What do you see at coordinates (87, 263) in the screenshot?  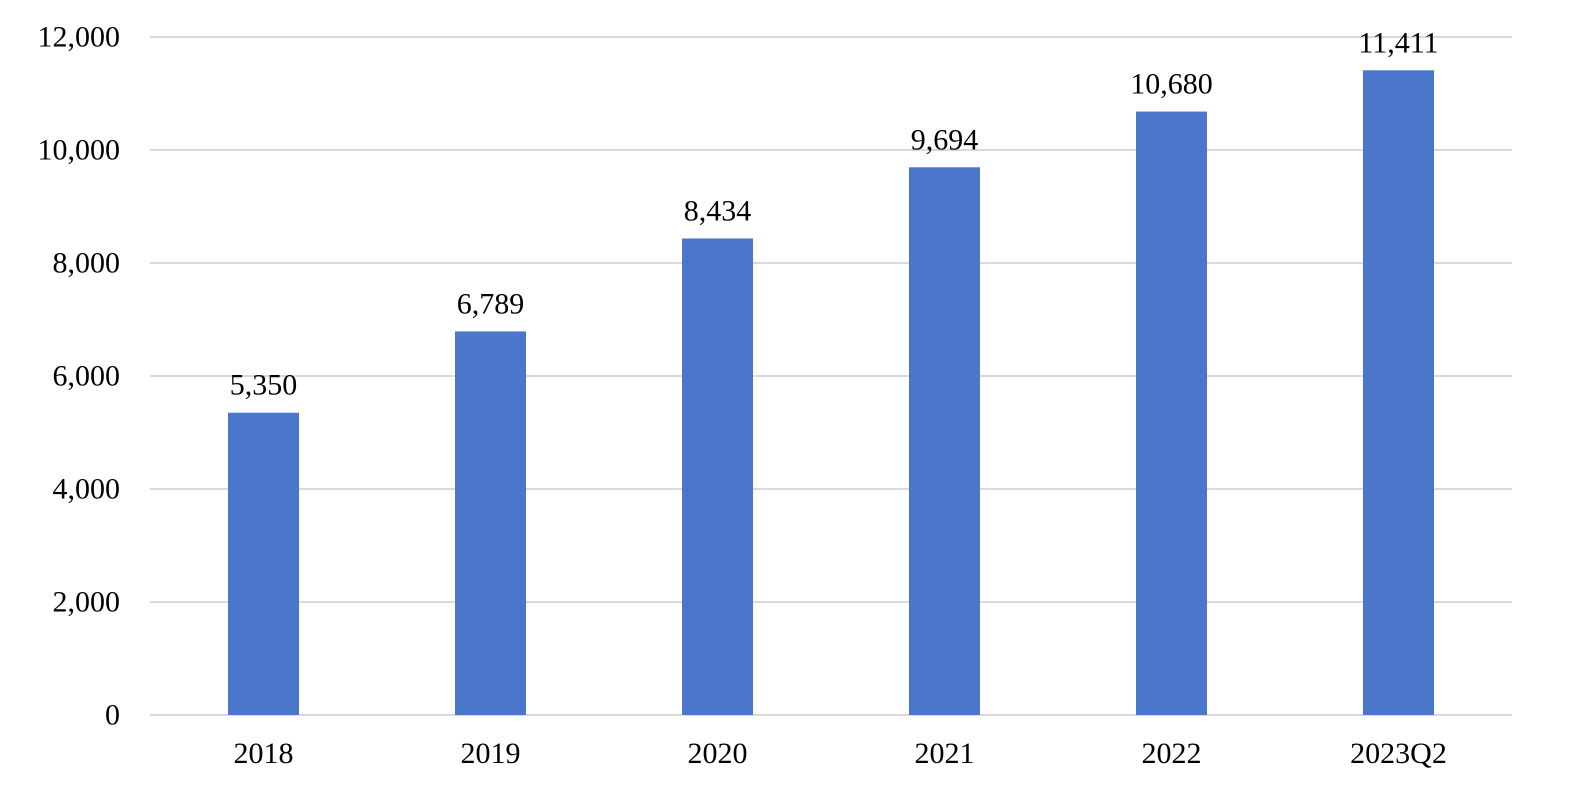 I see `y-tick-label: 8,000` at bounding box center [87, 263].